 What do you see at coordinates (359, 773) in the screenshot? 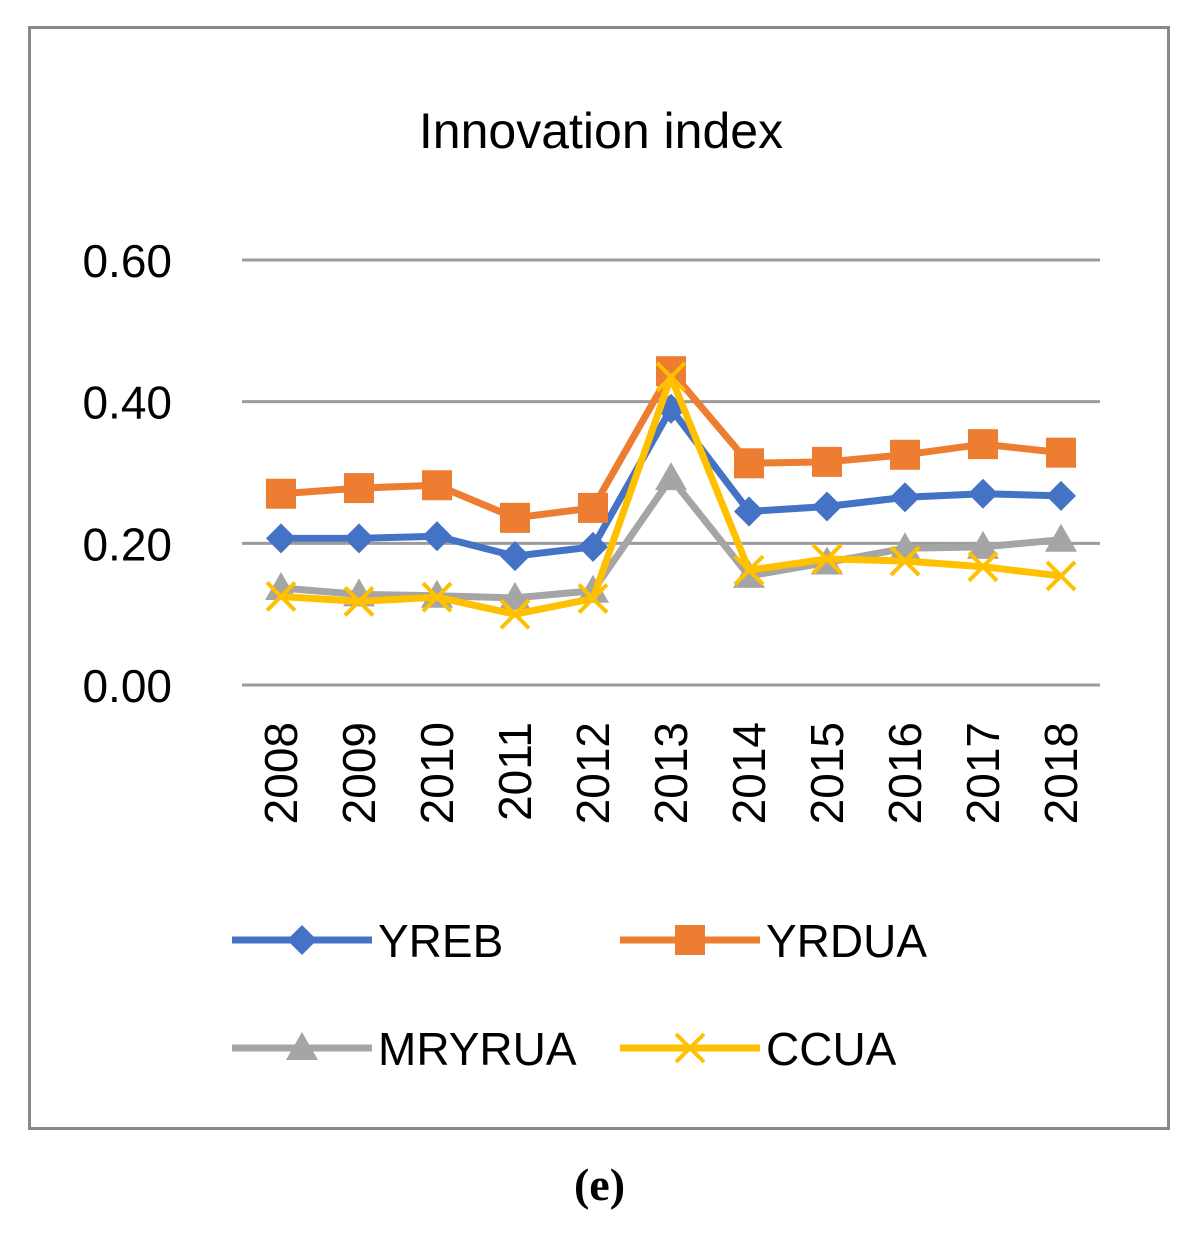
I see `x-tick-label: 2009` at bounding box center [359, 773].